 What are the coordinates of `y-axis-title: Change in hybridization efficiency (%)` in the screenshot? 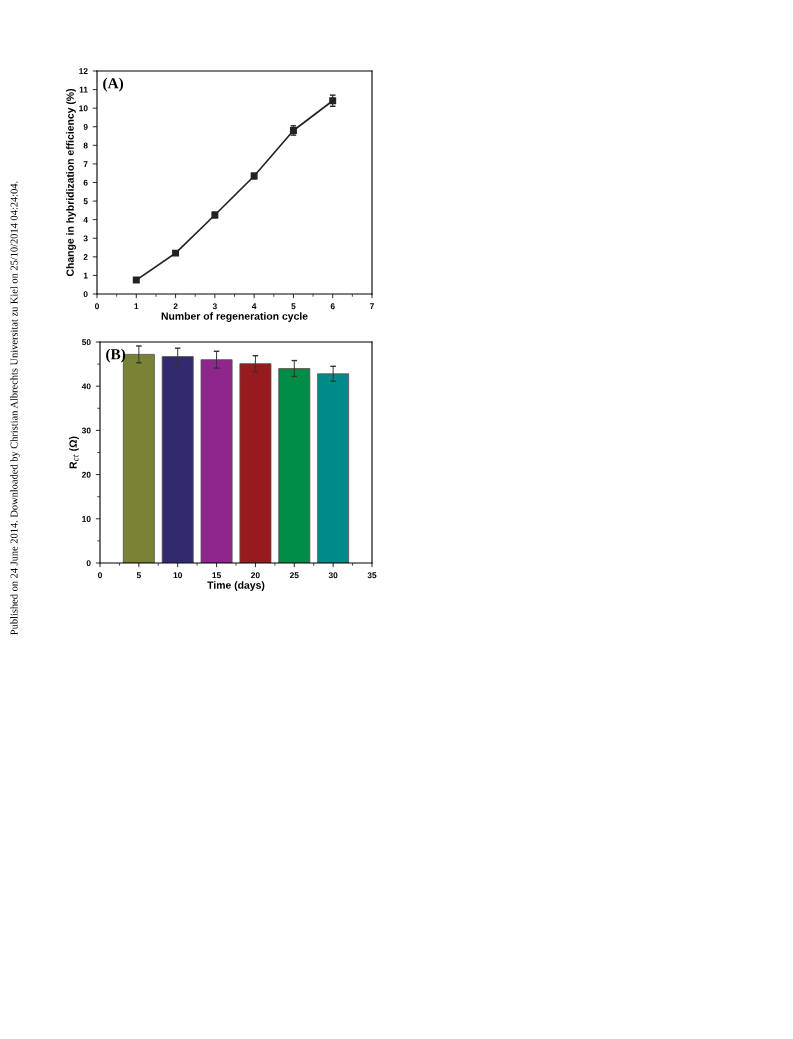 It's located at (71, 182).